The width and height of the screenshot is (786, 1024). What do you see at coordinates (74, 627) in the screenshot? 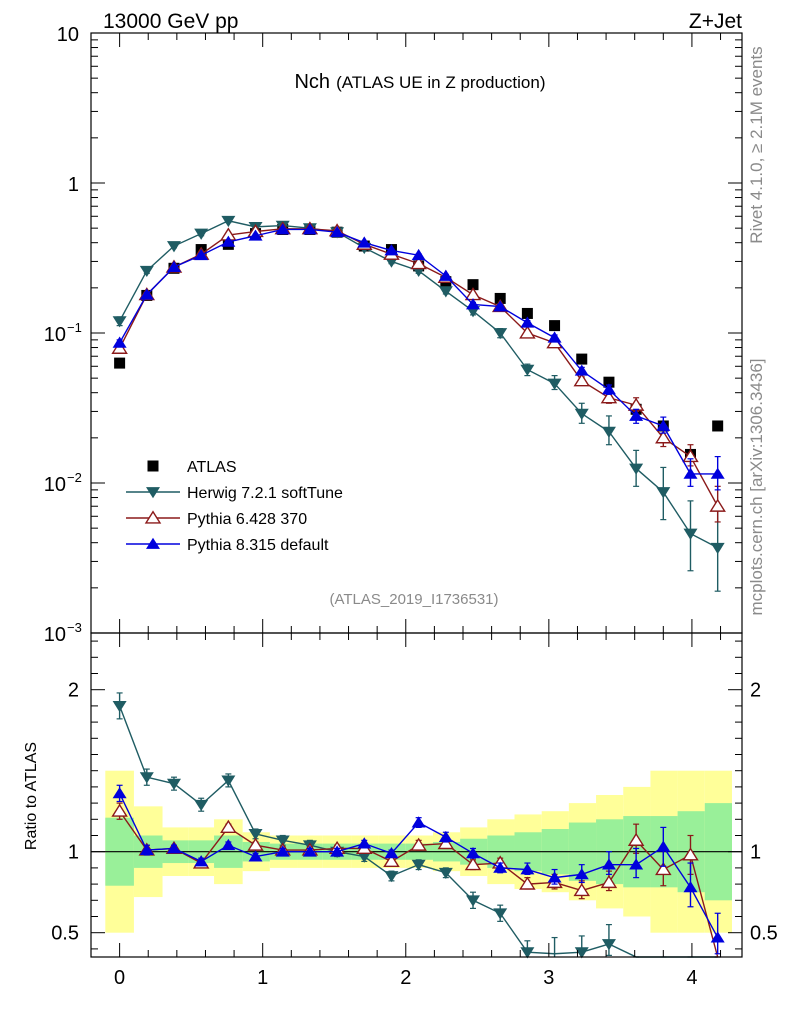
I see `y-tick-exponent: −3` at bounding box center [74, 627].